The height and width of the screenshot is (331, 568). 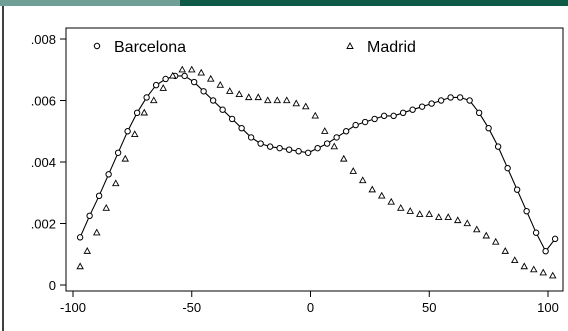 I want to click on top-band-left, so click(x=90, y=3).